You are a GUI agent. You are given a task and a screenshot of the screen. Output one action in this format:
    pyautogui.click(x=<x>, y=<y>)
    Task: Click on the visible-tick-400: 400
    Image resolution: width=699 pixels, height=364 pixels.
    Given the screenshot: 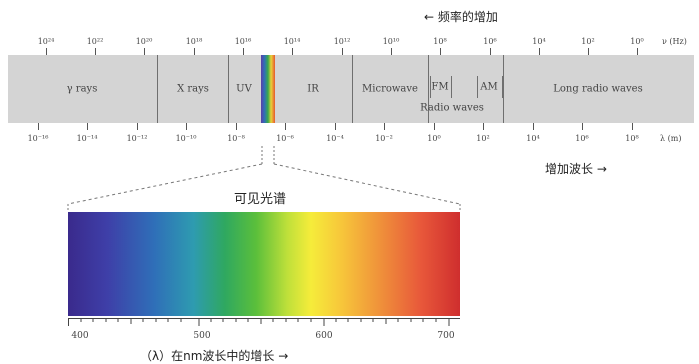 What is the action you would take?
    pyautogui.click(x=80, y=336)
    